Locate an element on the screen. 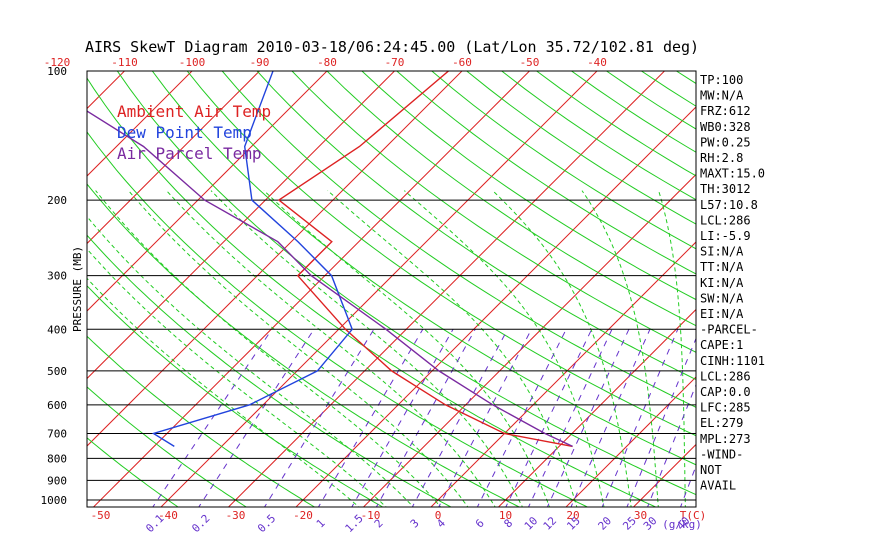  index-item: L57:10.8 is located at coordinates (729, 205).